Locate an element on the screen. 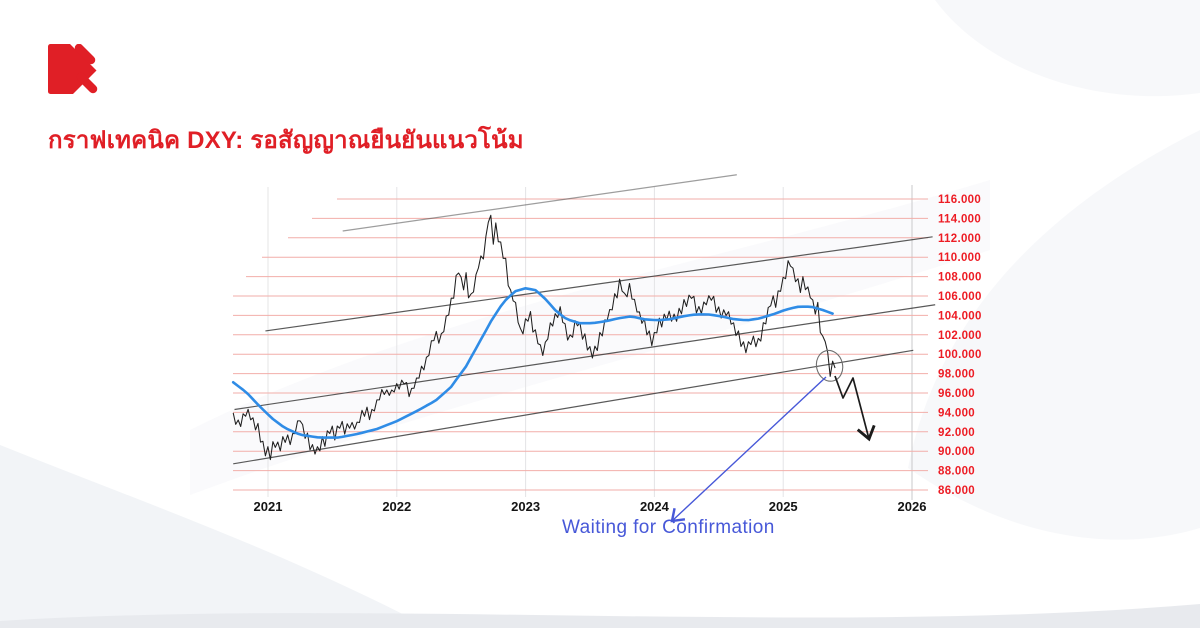 Image resolution: width=1200 pixels, height=628 pixels. confirmation-arrow is located at coordinates (748, 449).